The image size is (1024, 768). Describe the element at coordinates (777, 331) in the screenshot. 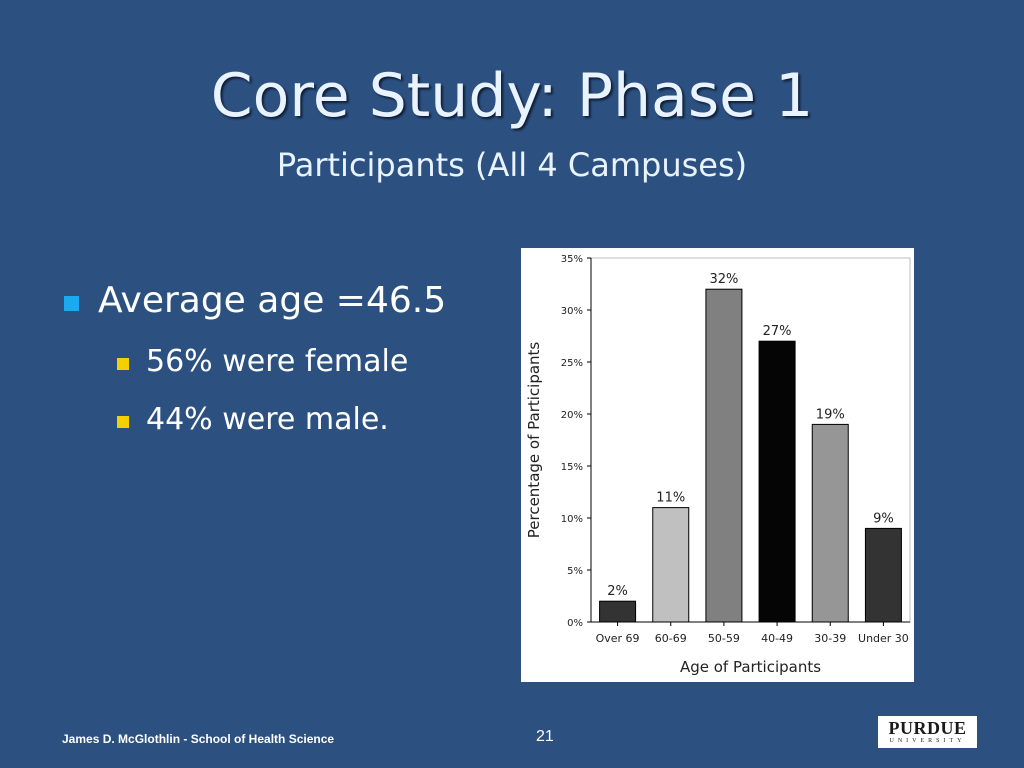

I see `bar-value-label: 27%` at that location.